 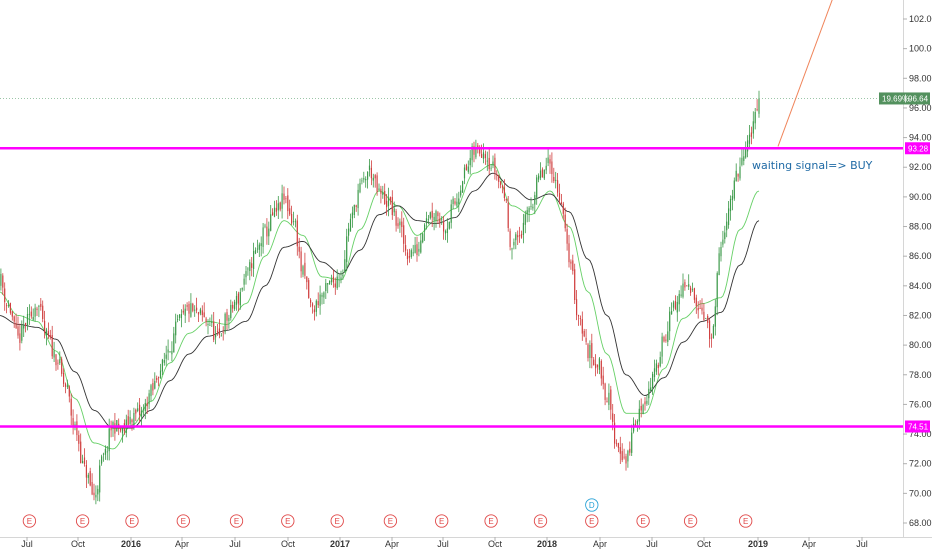 I want to click on annotation-text: waiting signal=> BUY, so click(x=812, y=165).